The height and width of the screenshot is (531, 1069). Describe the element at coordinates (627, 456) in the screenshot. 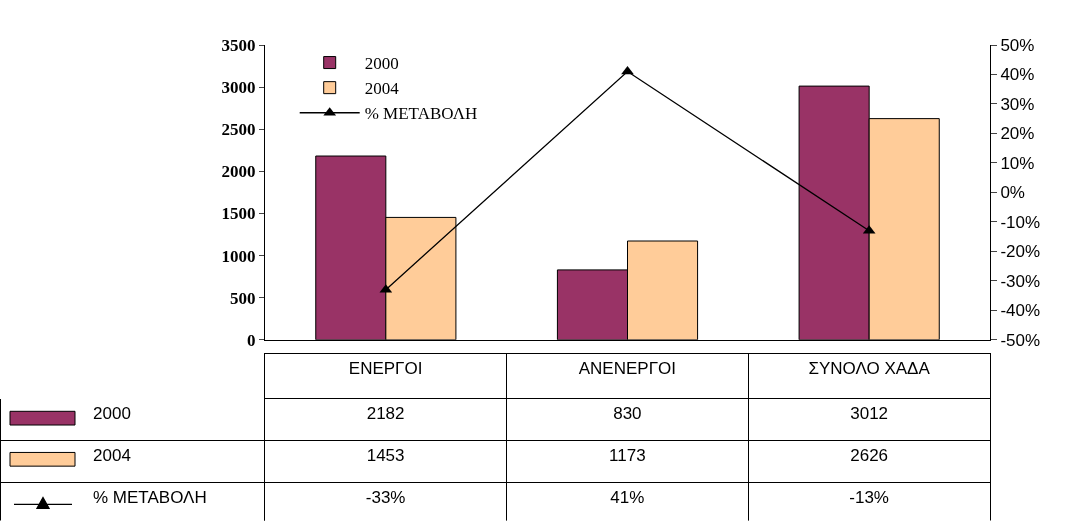

I see `data-label: 1173` at that location.